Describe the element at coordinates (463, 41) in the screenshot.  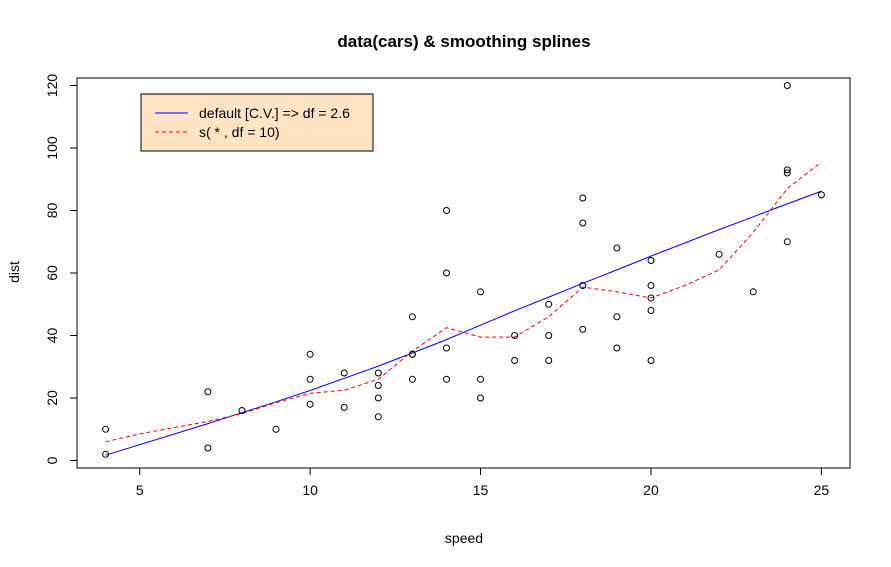
I see `chart-title: data(cars) & smoothing splines` at that location.